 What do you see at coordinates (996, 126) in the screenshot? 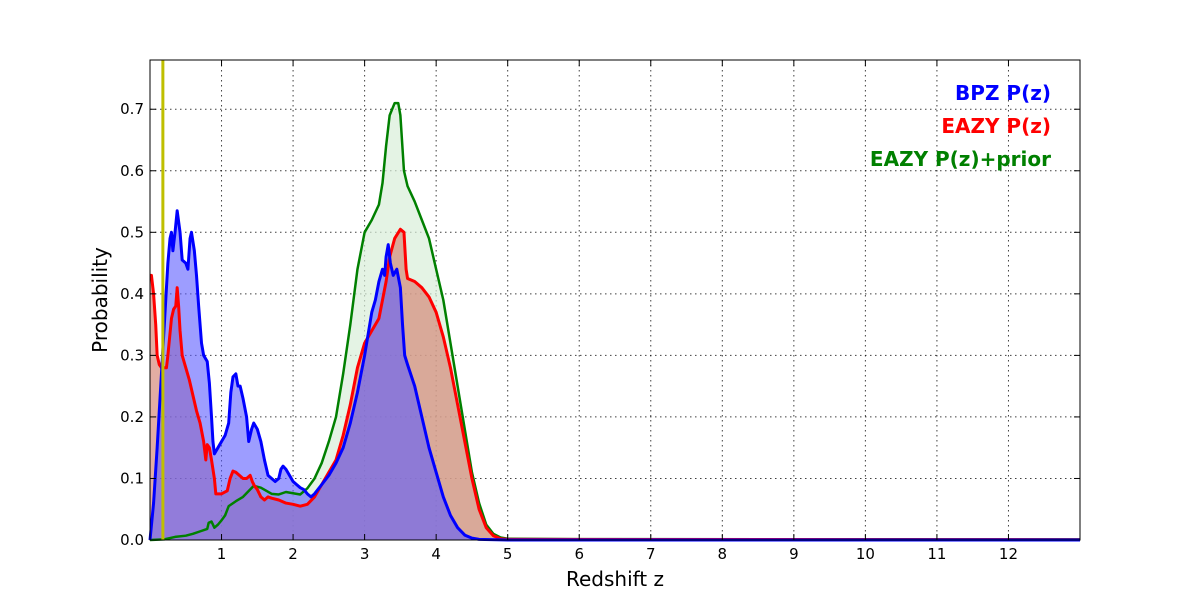
I see `legend-entry: EAZY P(z)` at bounding box center [996, 126].